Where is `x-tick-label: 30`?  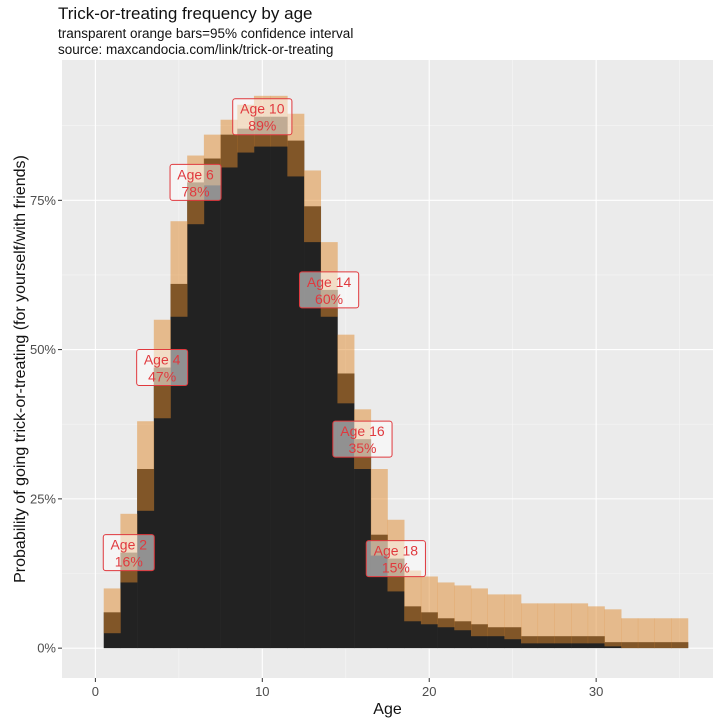 x-tick-label: 30 is located at coordinates (596, 691).